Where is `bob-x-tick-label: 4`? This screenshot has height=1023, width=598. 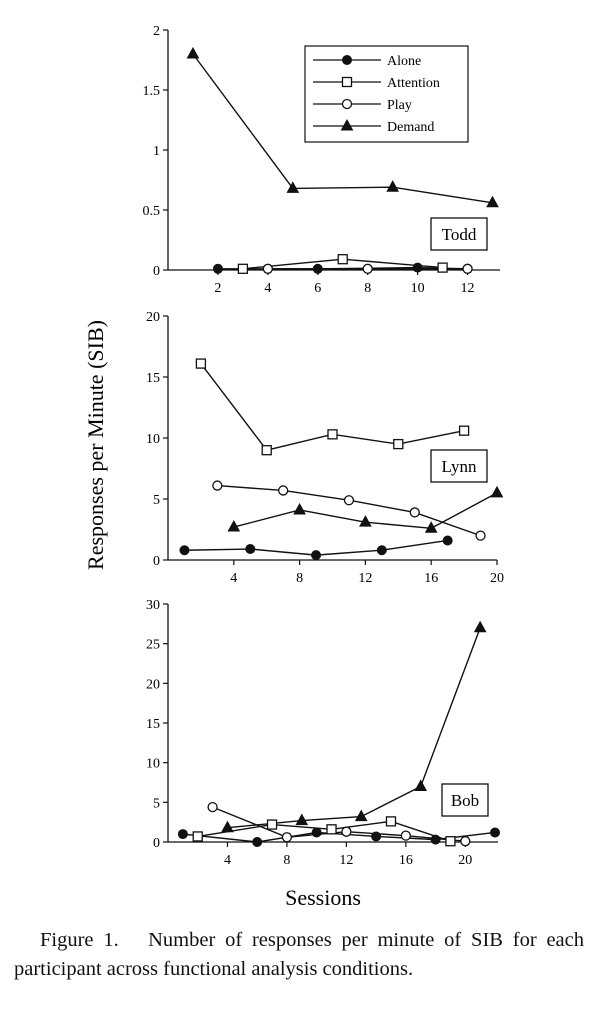 bob-x-tick-label: 4 is located at coordinates (227, 860).